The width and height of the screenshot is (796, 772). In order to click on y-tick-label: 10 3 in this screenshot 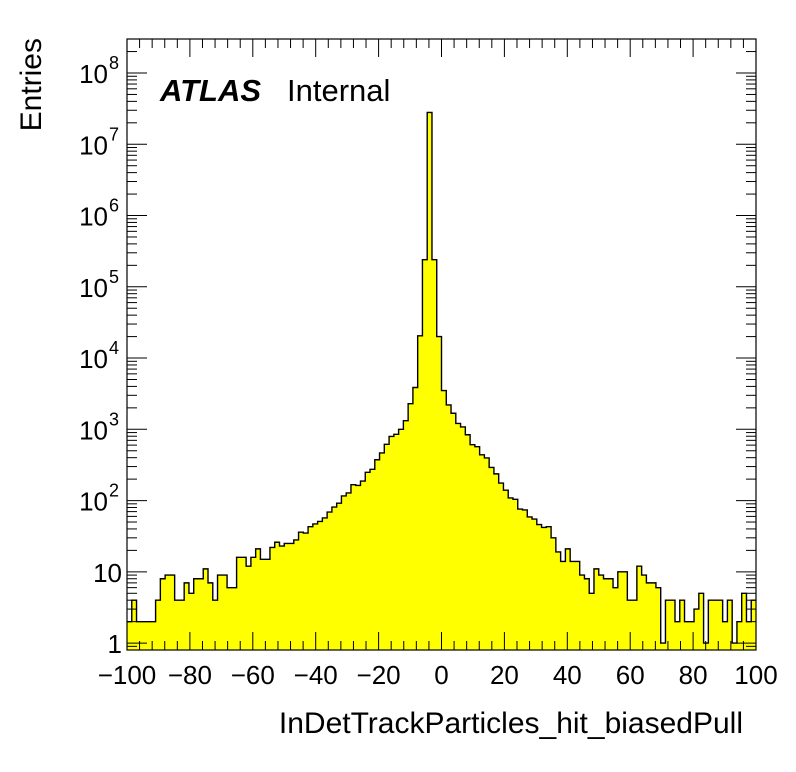, I will do `click(99, 427)`.